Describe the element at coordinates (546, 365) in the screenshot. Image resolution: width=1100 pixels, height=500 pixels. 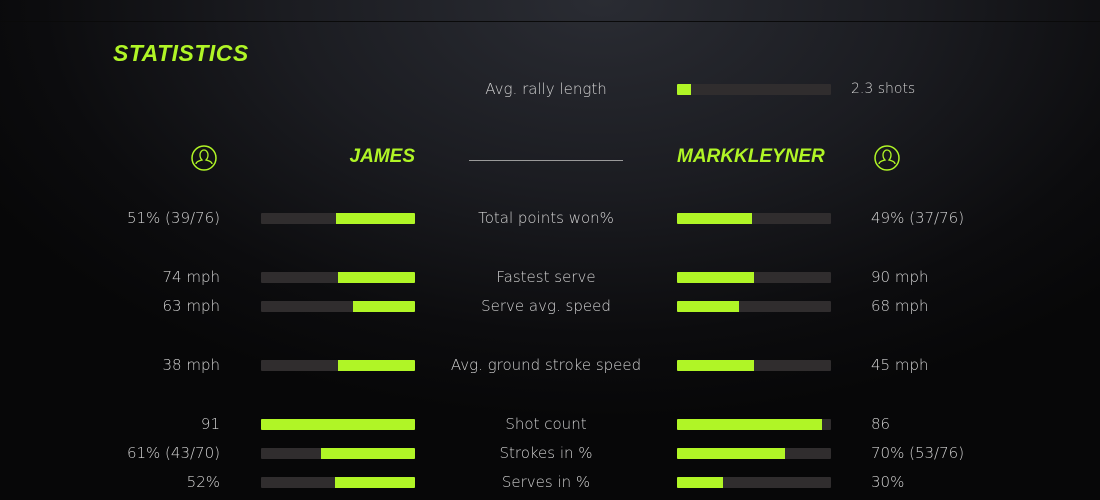
I see `stat-label: Avg. ground stroke speed` at that location.